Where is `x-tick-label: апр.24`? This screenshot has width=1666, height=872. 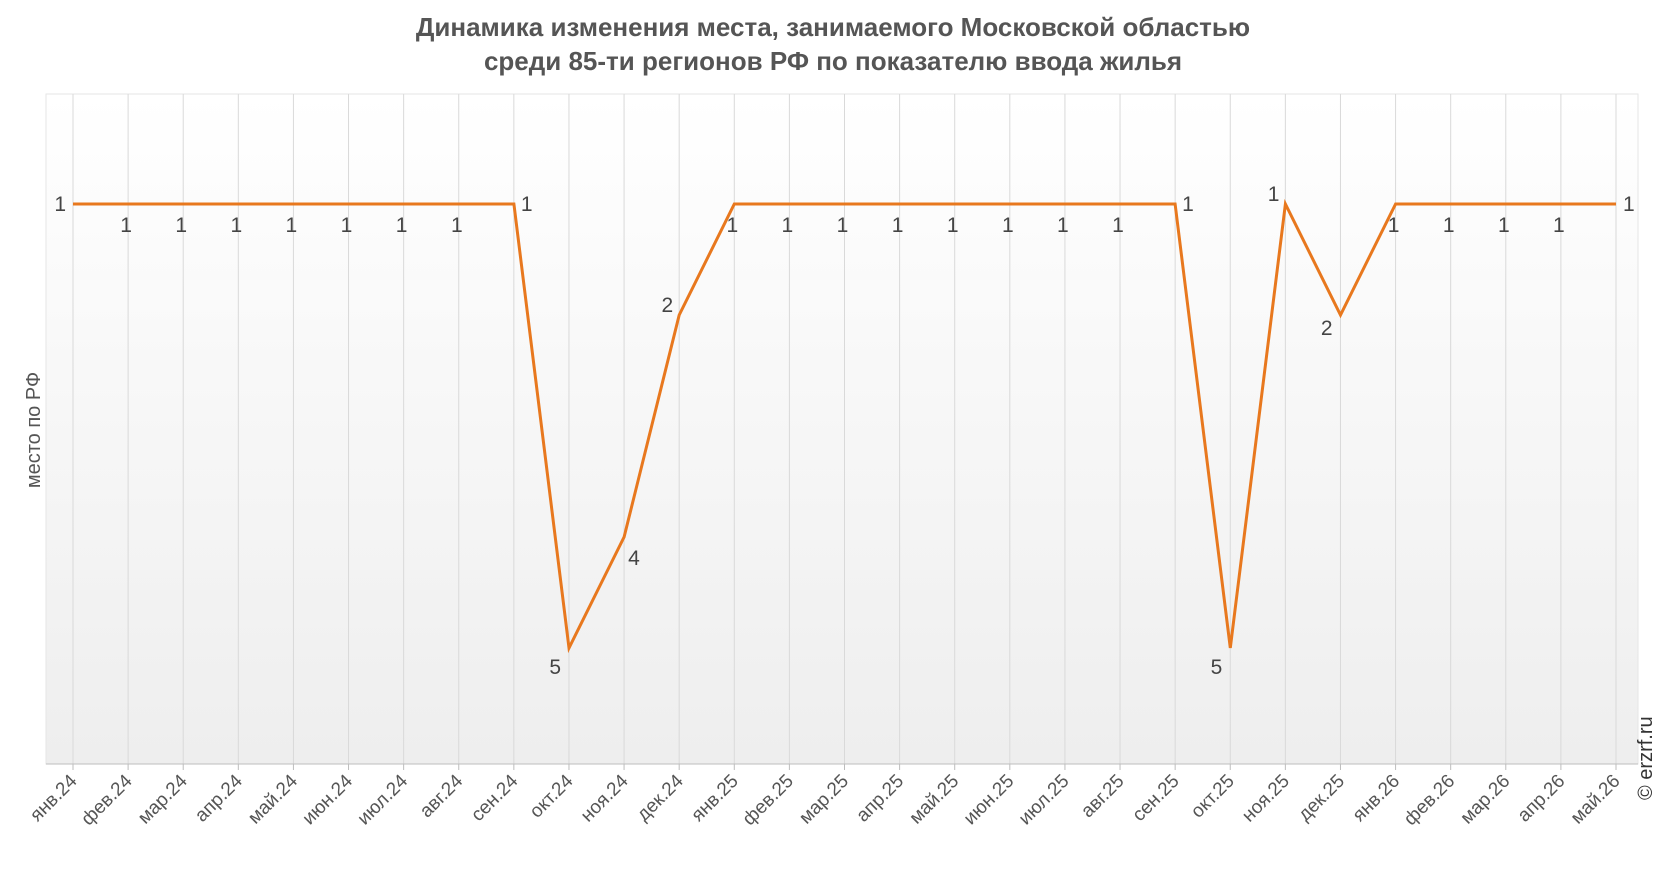
x-tick-label: апр.24 is located at coordinates (219, 798).